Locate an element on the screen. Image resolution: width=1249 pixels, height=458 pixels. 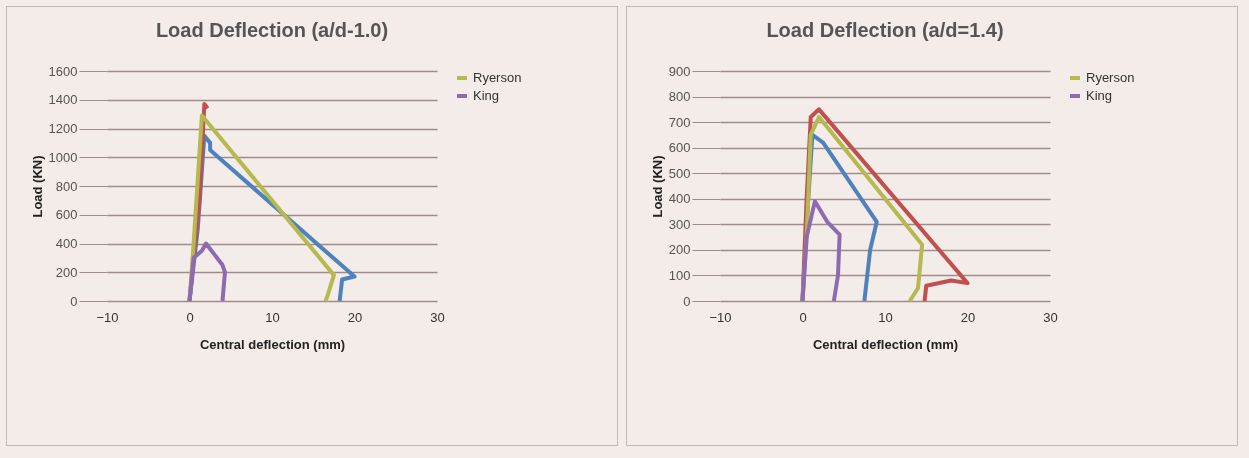
y-tick-label: 100 is located at coordinates (679, 275).